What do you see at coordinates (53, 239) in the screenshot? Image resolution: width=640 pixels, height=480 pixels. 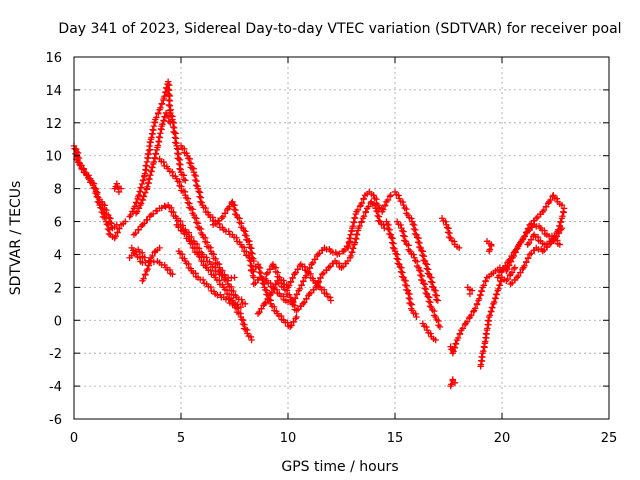 I see `y-tick-labels: -6 -4 -2 0 2 4 6 8 10 12 14 16` at bounding box center [53, 239].